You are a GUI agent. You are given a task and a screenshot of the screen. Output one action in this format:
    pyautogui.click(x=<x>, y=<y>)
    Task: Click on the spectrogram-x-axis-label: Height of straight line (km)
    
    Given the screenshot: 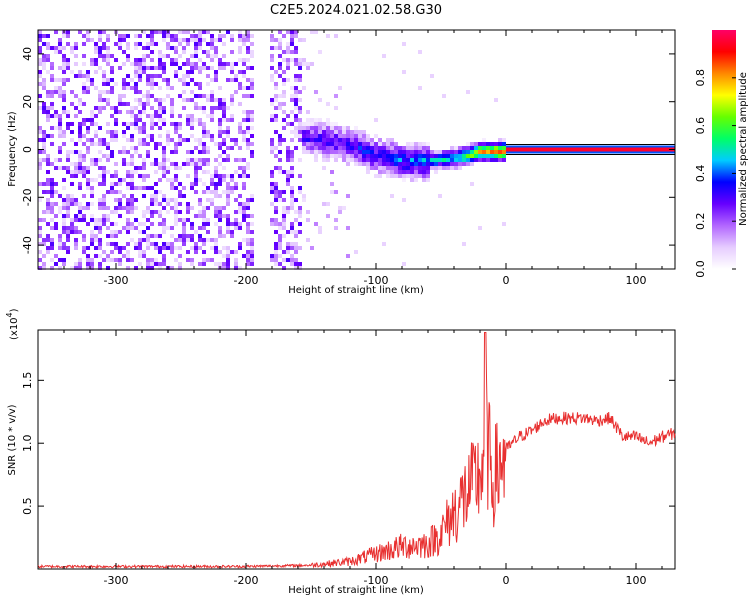 What is the action you would take?
    pyautogui.click(x=356, y=290)
    